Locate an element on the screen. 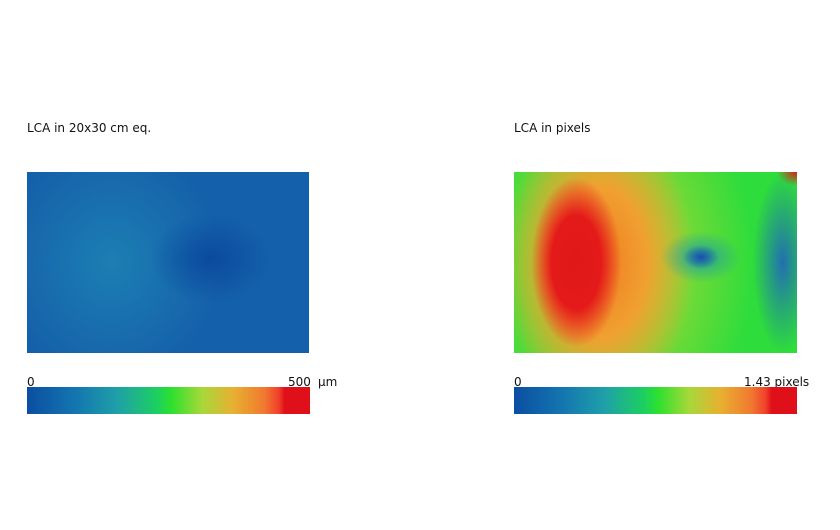 This screenshot has width=840, height=530. scale-max: 500 is located at coordinates (299, 382).